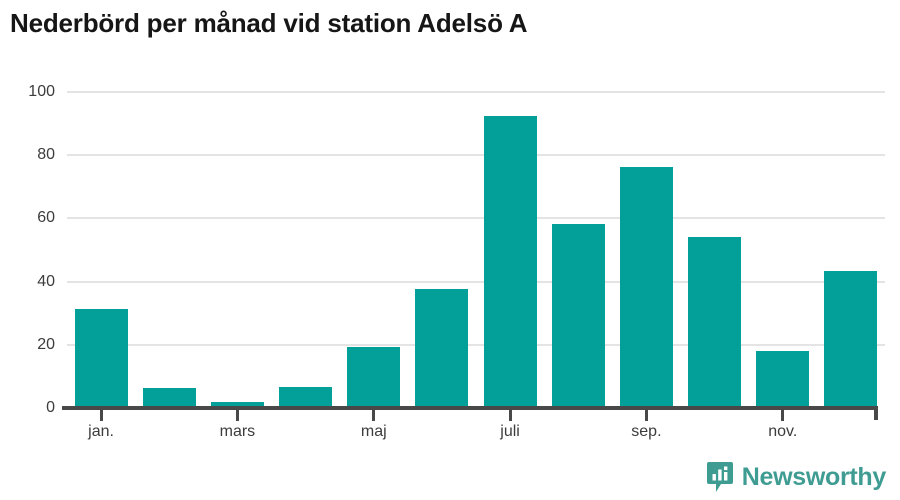 This screenshot has width=900, height=500. What do you see at coordinates (373, 431) in the screenshot?
I see `x-axis-tick-label: maj` at bounding box center [373, 431].